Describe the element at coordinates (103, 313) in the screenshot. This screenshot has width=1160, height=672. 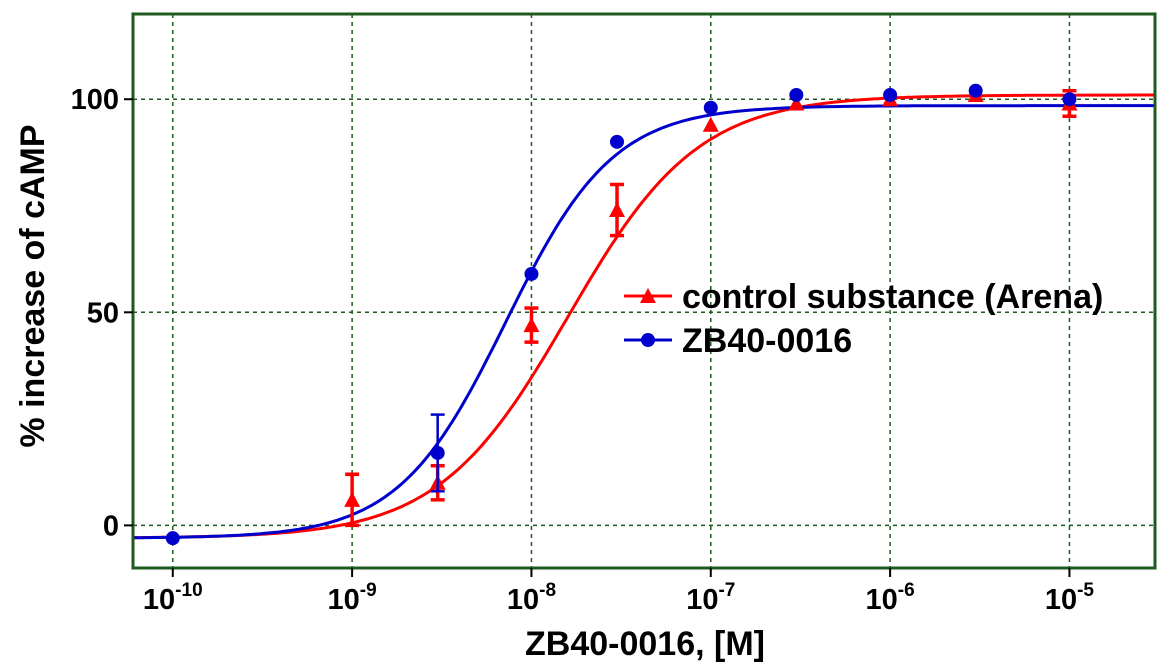
I see `y-tick-label: 50` at that location.